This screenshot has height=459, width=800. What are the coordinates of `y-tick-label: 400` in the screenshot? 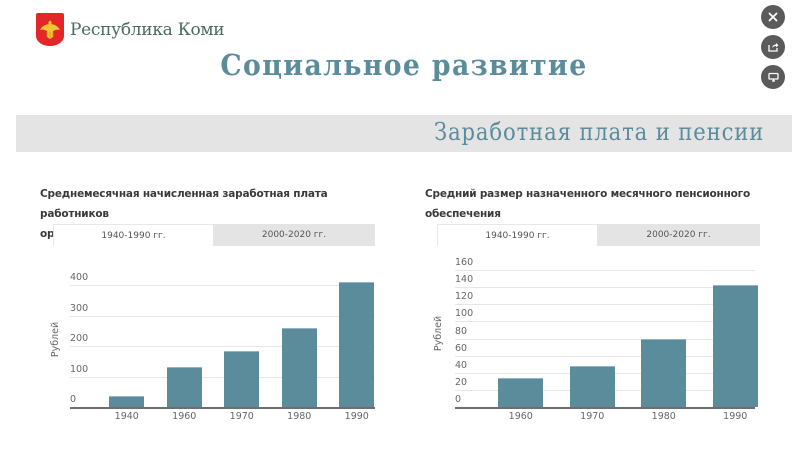 It's located at (79, 277).